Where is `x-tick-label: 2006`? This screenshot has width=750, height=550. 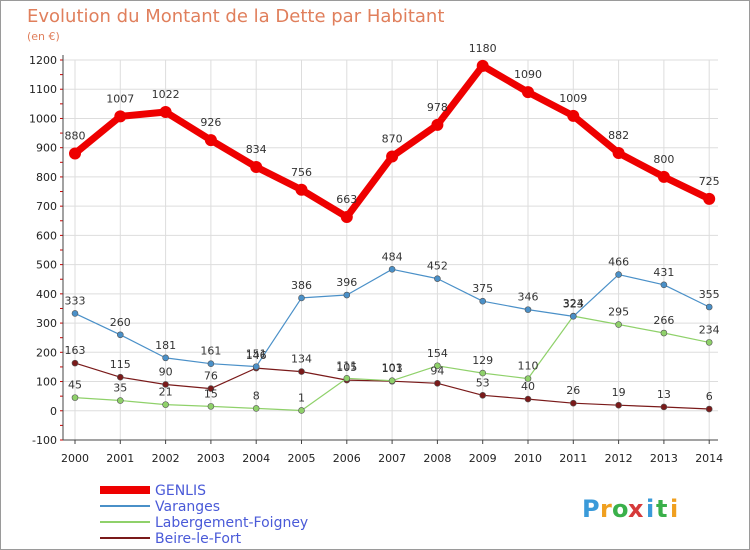 x-tick-label: 2006 is located at coordinates (347, 458).